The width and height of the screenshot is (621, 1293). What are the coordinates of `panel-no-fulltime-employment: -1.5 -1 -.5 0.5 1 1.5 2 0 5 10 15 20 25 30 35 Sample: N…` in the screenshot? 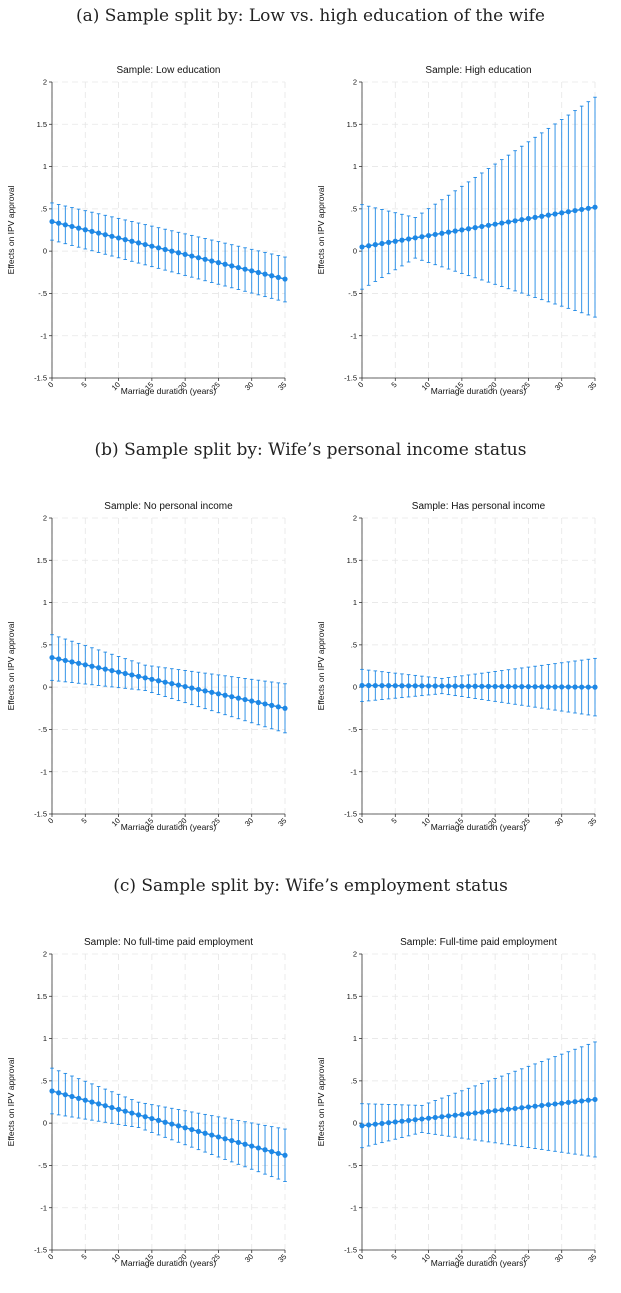 It's located at (154, 1101).